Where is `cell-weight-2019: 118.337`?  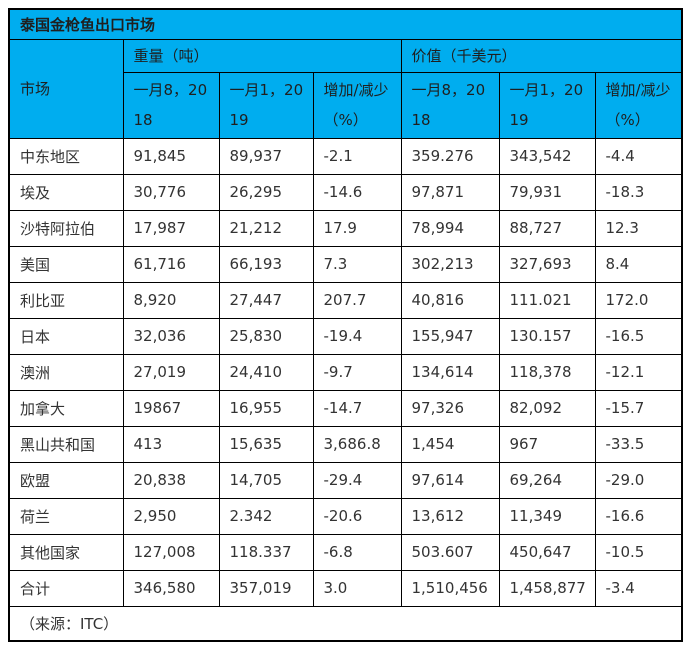
cell-weight-2019: 118.337 is located at coordinates (266, 552).